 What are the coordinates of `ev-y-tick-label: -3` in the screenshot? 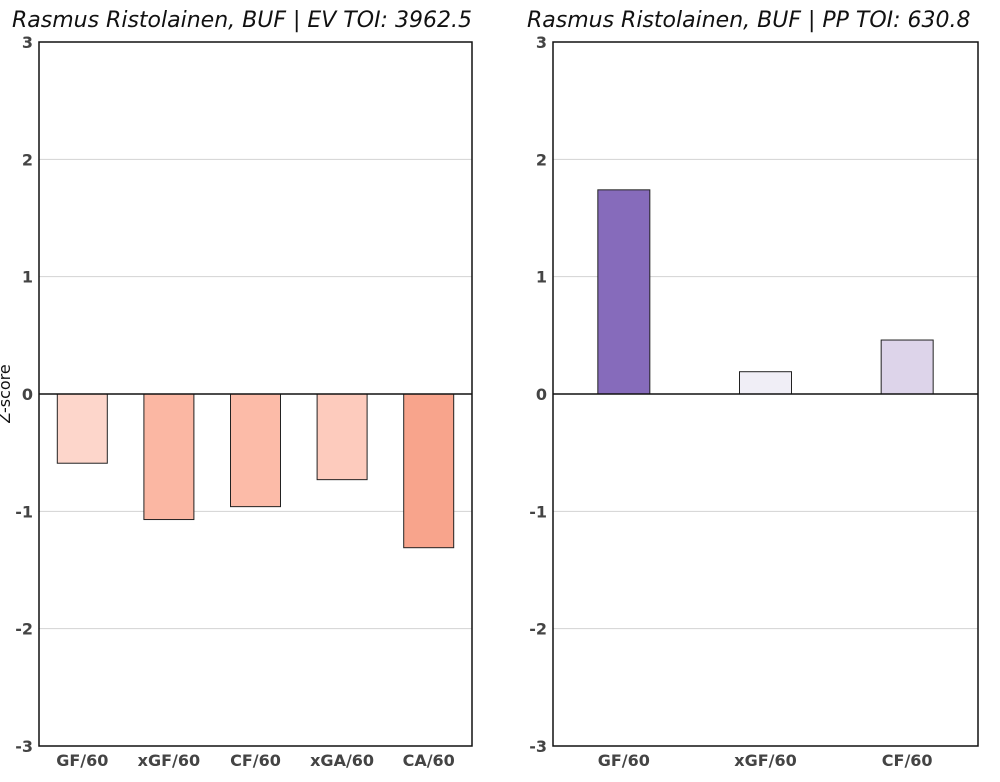 It's located at (24, 746).